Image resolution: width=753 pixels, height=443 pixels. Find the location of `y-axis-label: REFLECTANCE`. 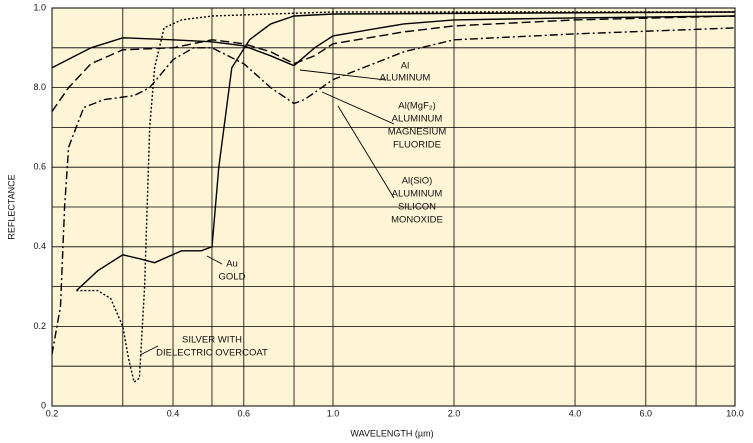

y-axis-label: REFLECTANCE is located at coordinates (11, 206).